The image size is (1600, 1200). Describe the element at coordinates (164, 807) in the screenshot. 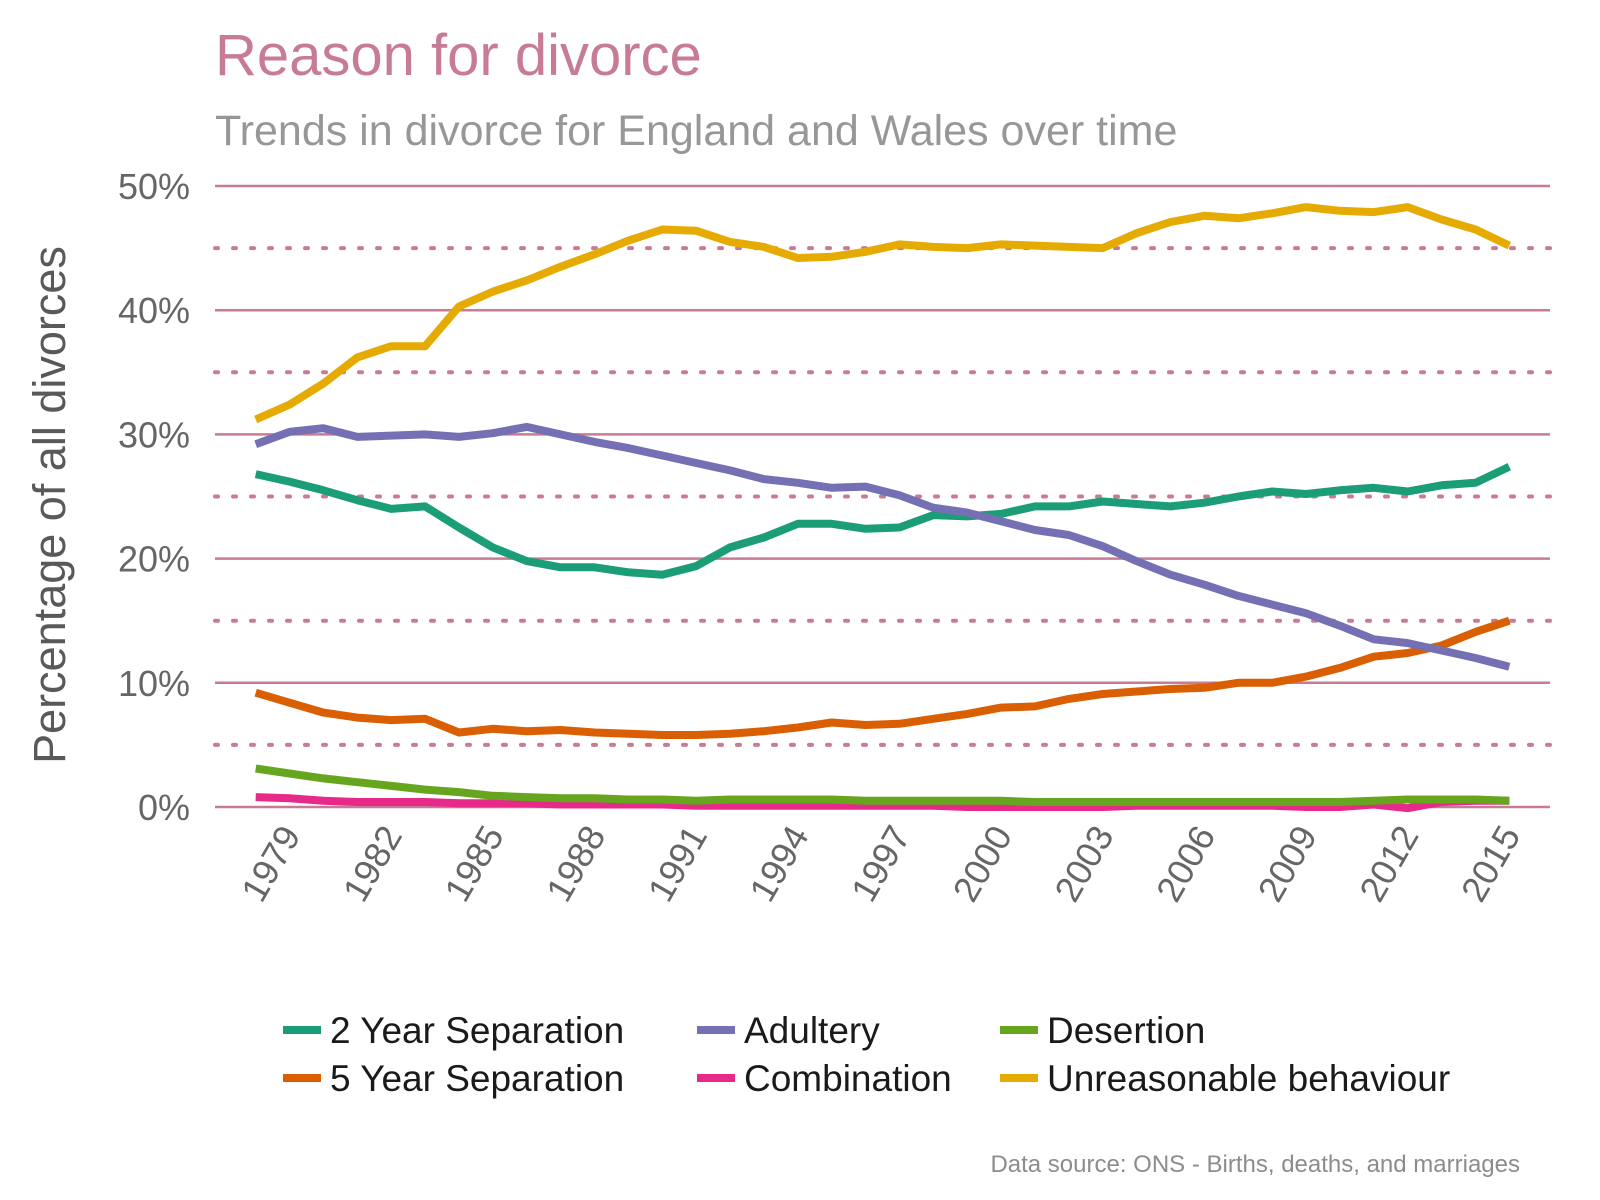

I see `y-tick-label: 0%` at that location.